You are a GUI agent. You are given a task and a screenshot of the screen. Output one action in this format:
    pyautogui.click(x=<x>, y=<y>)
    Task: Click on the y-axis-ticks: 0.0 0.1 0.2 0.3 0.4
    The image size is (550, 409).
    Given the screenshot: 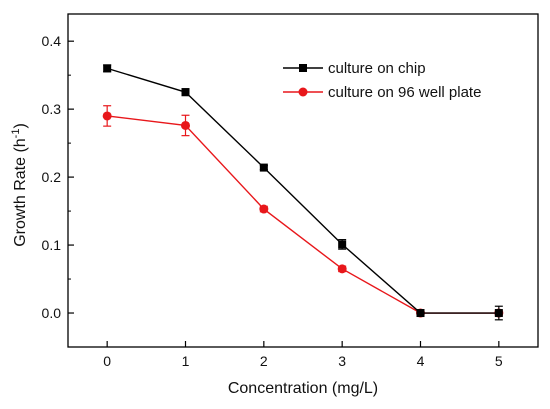 What is the action you would take?
    pyautogui.click(x=58, y=177)
    